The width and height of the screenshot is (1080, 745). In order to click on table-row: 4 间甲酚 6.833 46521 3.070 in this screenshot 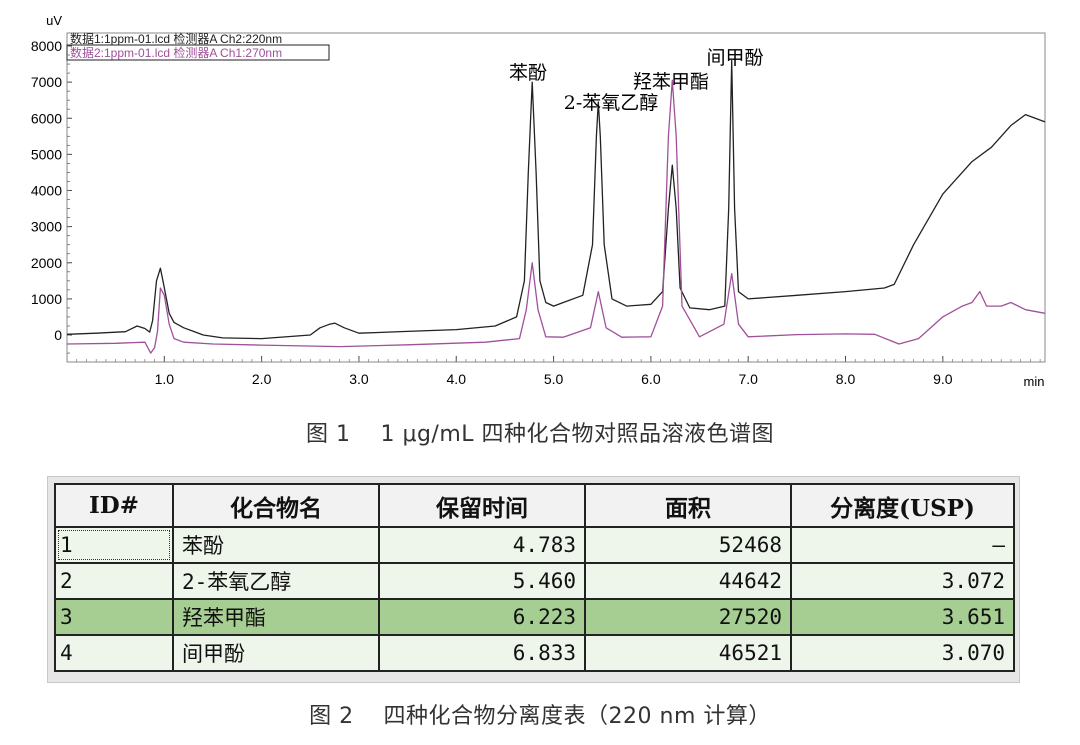, I will do `click(534, 653)`.